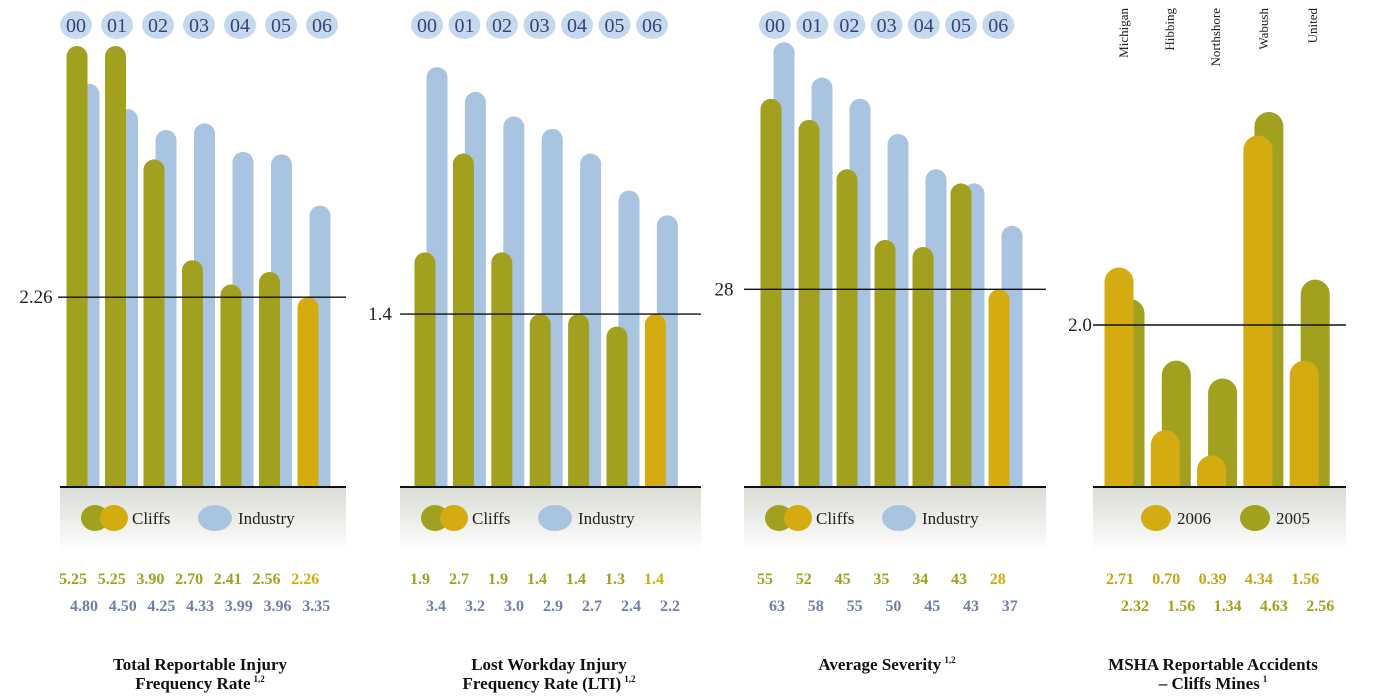  I want to click on legend-label-cliffs: Cliffs, so click(835, 518).